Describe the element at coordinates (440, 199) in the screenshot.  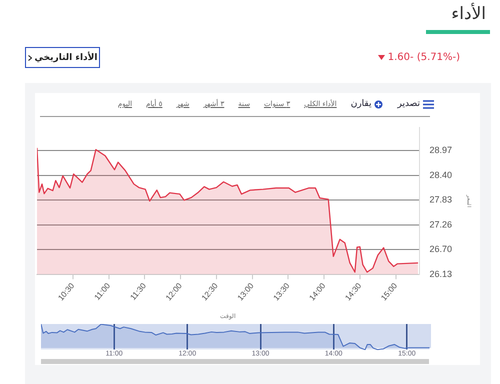
I see `y-tick-label: 27.83` at that location.